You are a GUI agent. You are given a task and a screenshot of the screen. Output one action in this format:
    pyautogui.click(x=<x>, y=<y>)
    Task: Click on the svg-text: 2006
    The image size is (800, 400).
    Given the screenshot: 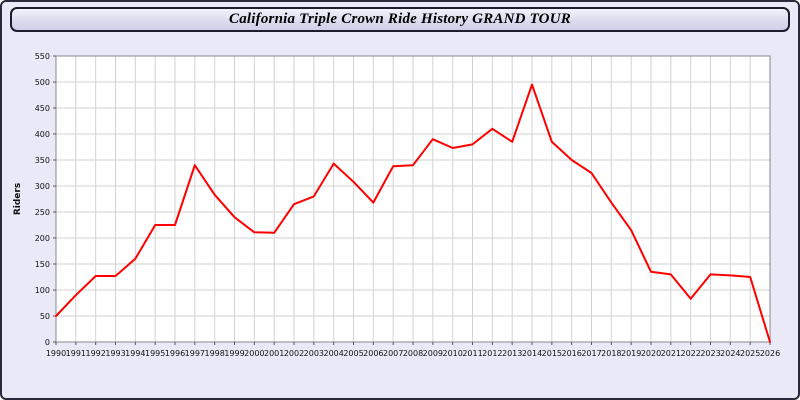 What is the action you would take?
    pyautogui.click(x=373, y=353)
    